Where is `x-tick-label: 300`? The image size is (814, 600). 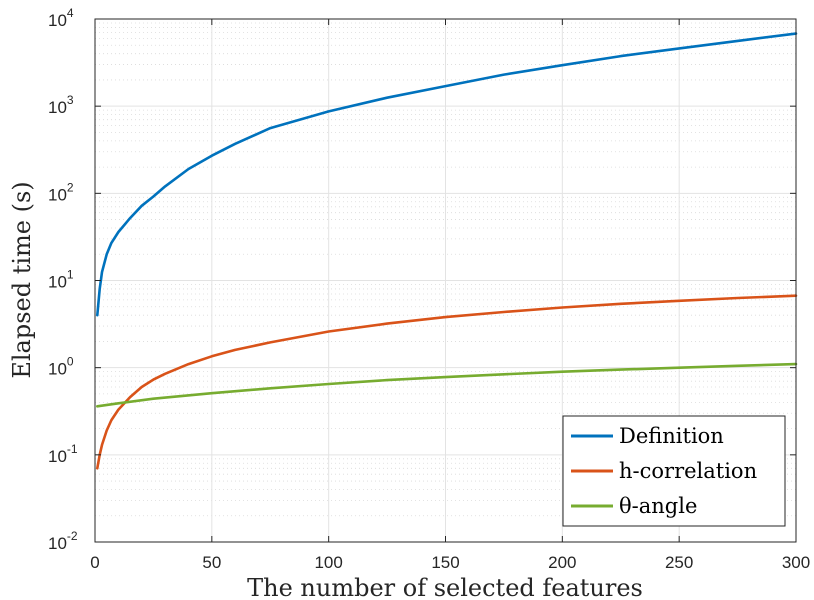
x-tick-label: 300 is located at coordinates (796, 562).